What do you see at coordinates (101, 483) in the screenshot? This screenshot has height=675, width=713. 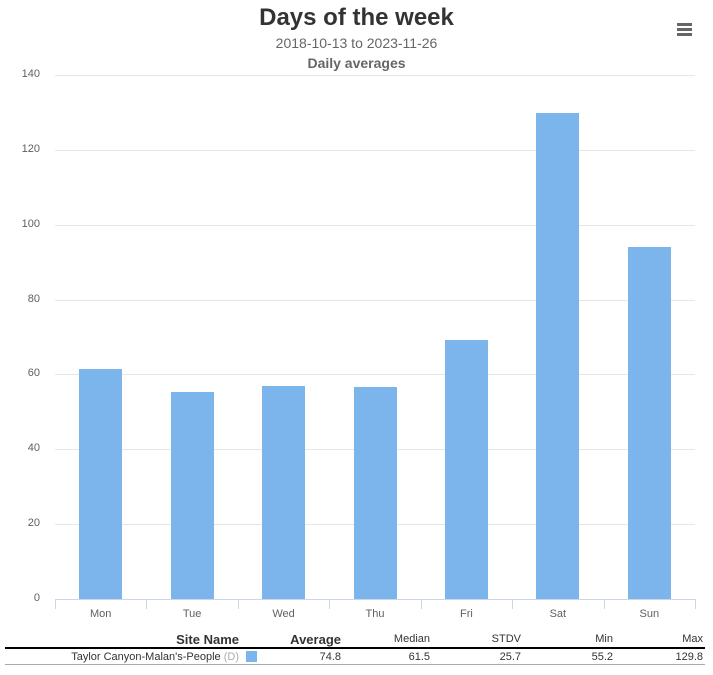 I see `bar-mon` at bounding box center [101, 483].